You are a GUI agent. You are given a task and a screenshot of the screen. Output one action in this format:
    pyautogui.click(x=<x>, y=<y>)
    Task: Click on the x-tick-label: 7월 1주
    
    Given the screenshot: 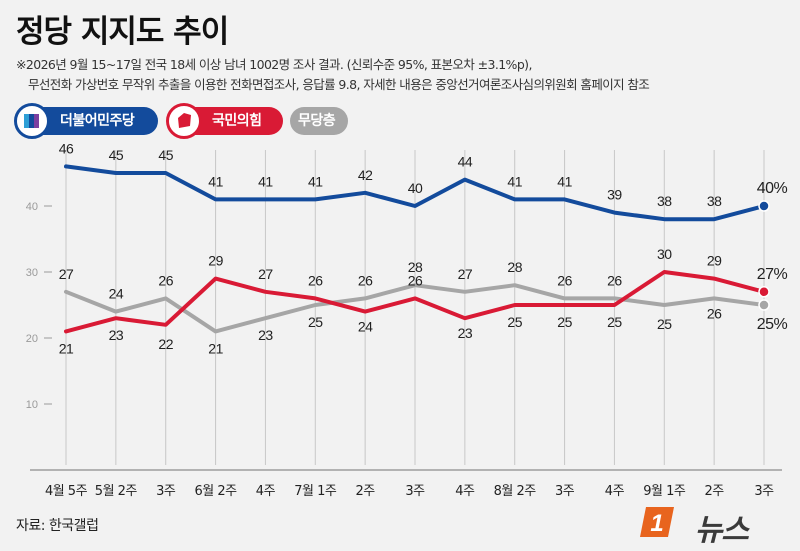 What is the action you would take?
    pyautogui.click(x=315, y=491)
    